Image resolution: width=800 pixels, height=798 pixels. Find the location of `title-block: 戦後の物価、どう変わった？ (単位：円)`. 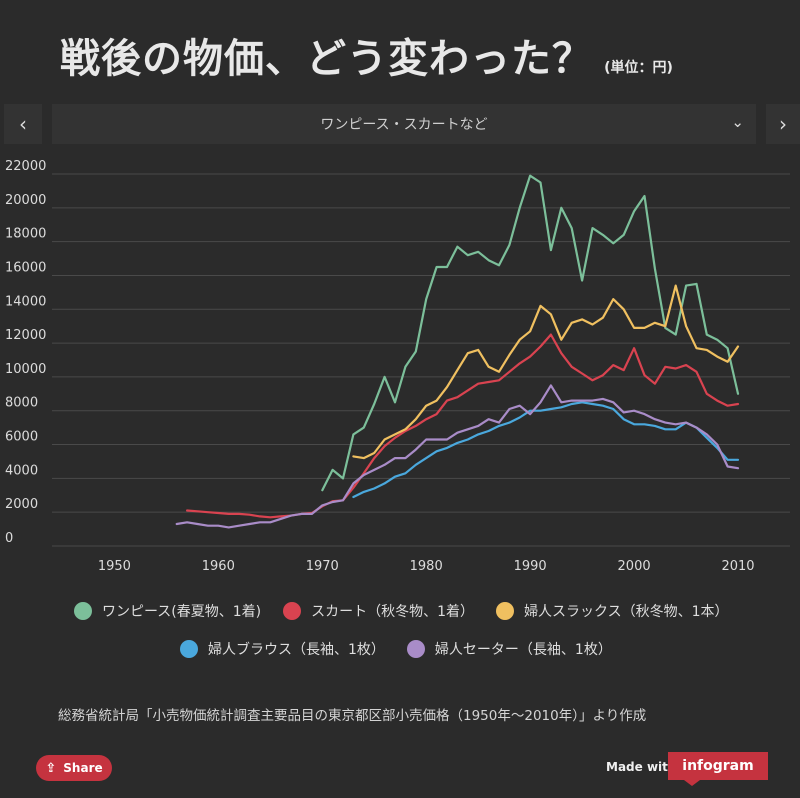

title-block: 戦後の物価、どう変わった？ (単位：円) is located at coordinates (366, 55).